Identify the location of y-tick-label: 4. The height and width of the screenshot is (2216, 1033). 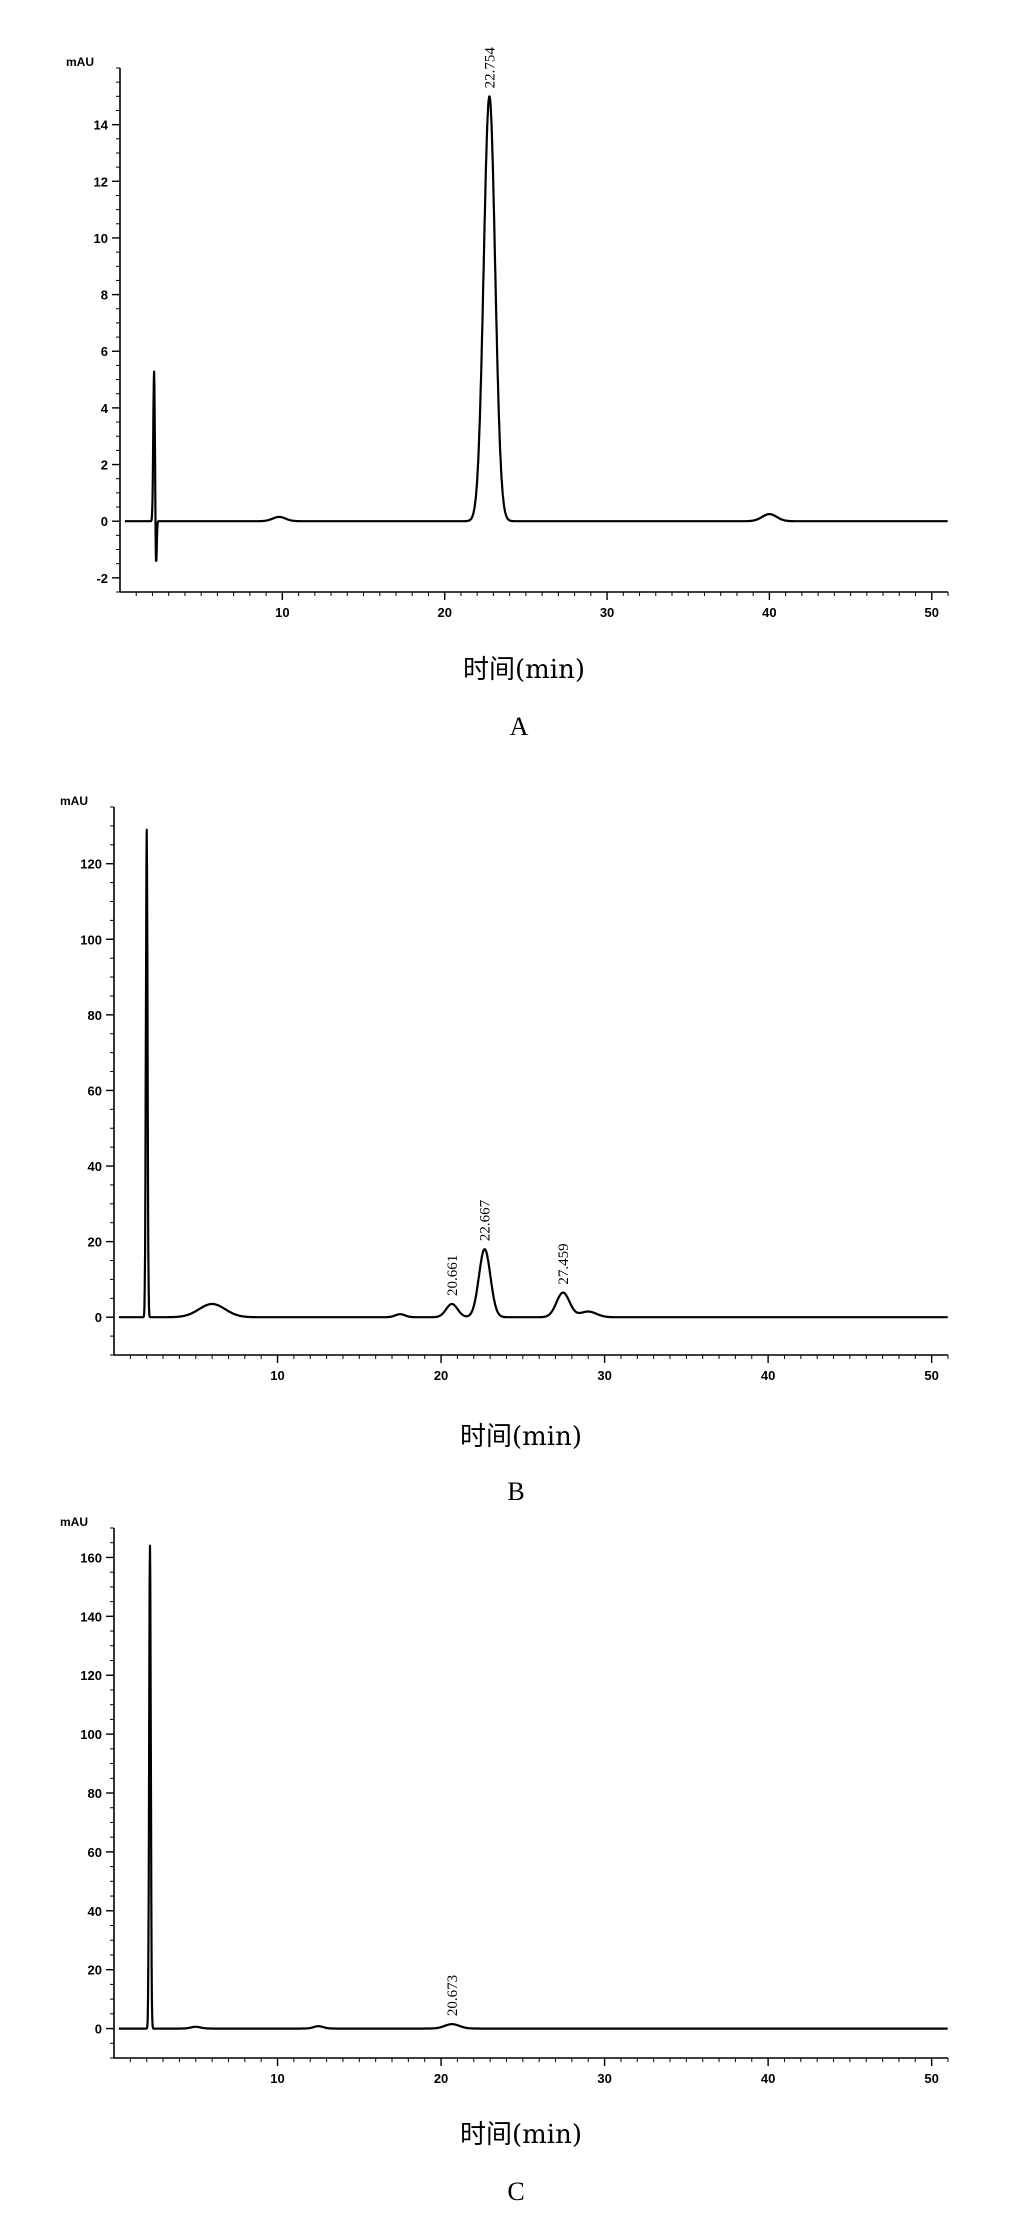
(105, 408).